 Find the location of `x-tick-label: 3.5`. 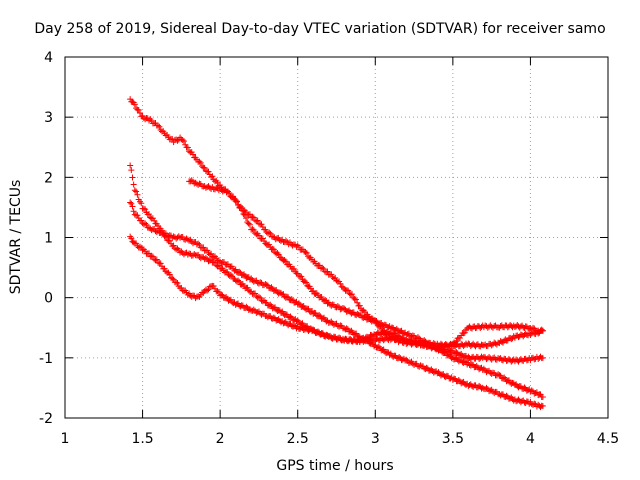

x-tick-label: 3.5 is located at coordinates (453, 439).